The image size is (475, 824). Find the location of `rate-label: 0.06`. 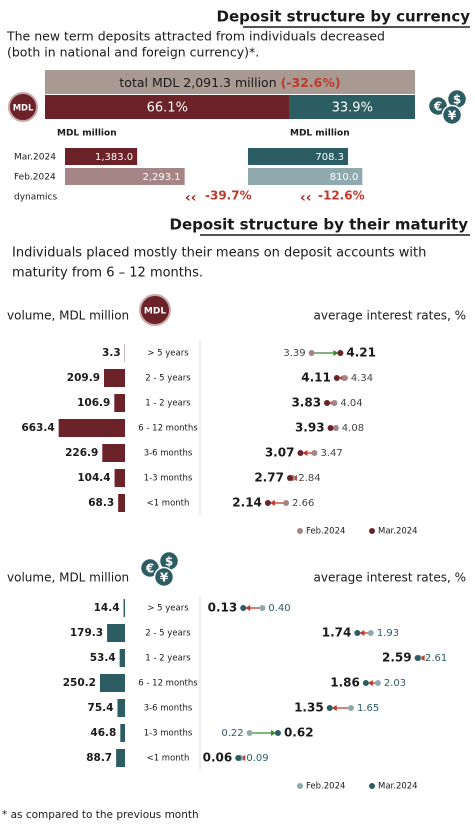

rate-label: 0.06 is located at coordinates (218, 758).